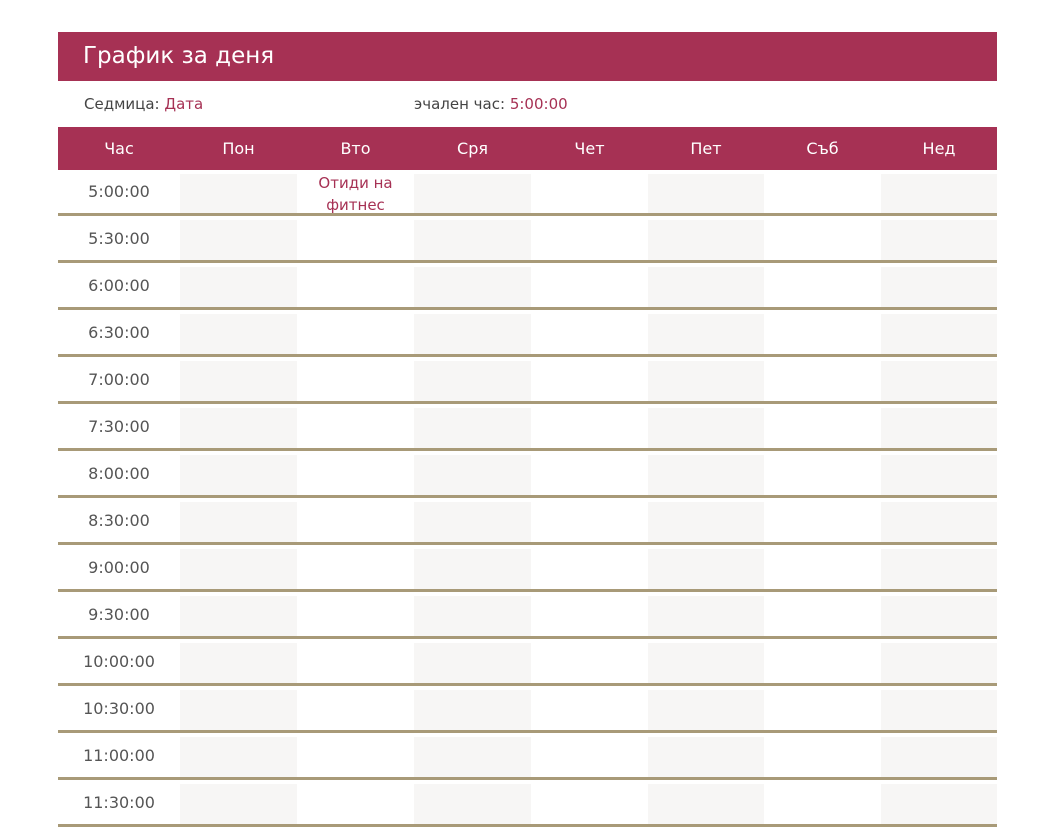  Describe the element at coordinates (538, 104) in the screenshot. I see `start-time-value: 5:00:00` at that location.